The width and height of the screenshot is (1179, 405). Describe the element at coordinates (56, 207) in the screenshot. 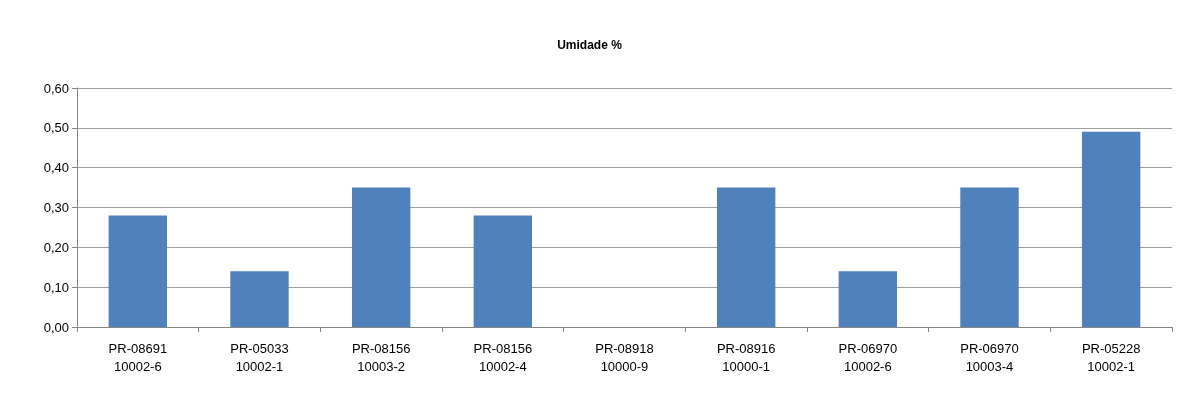

I see `y-tick-label: 0,30` at that location.